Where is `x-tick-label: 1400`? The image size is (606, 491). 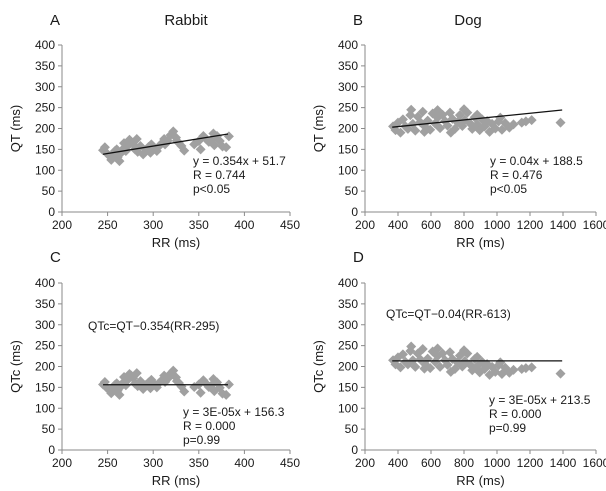
x-tick-label: 1400 is located at coordinates (563, 225).